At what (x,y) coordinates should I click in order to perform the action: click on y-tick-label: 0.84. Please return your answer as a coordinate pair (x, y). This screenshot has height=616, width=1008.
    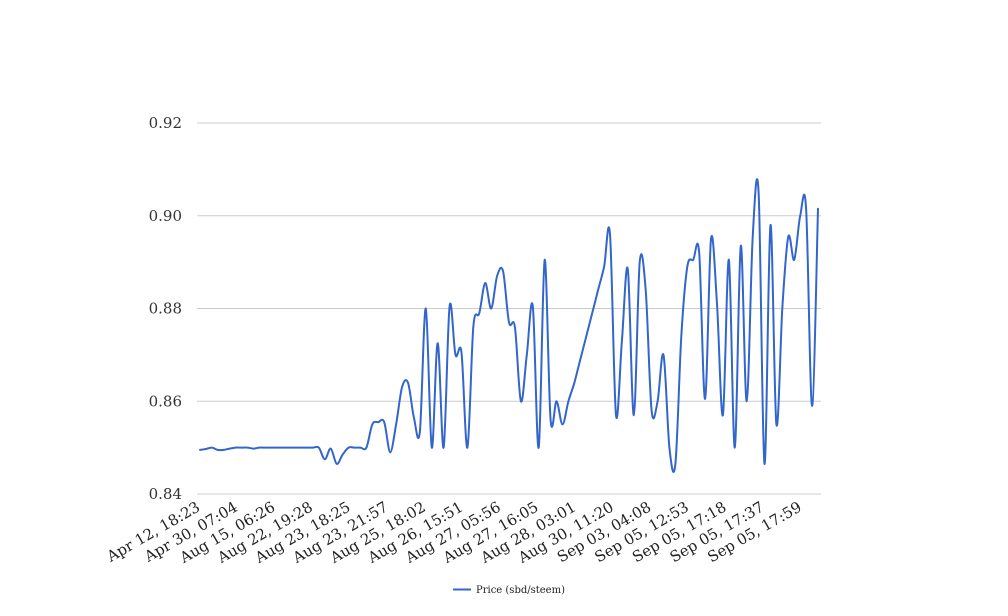
    Looking at the image, I should click on (165, 494).